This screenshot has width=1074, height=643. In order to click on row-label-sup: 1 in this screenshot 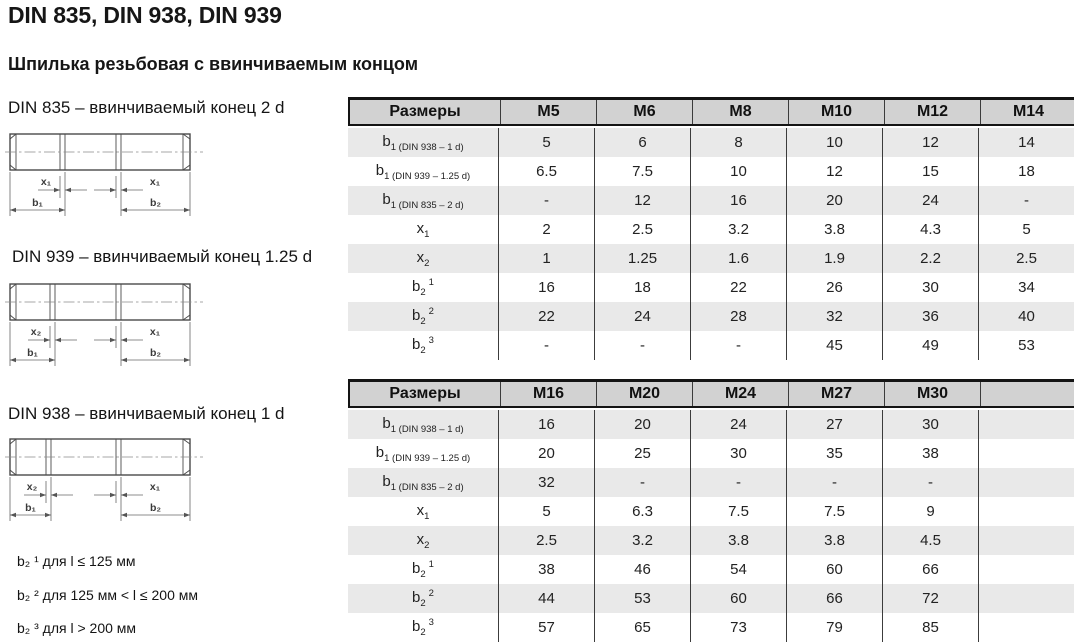, I will do `click(431, 282)`.